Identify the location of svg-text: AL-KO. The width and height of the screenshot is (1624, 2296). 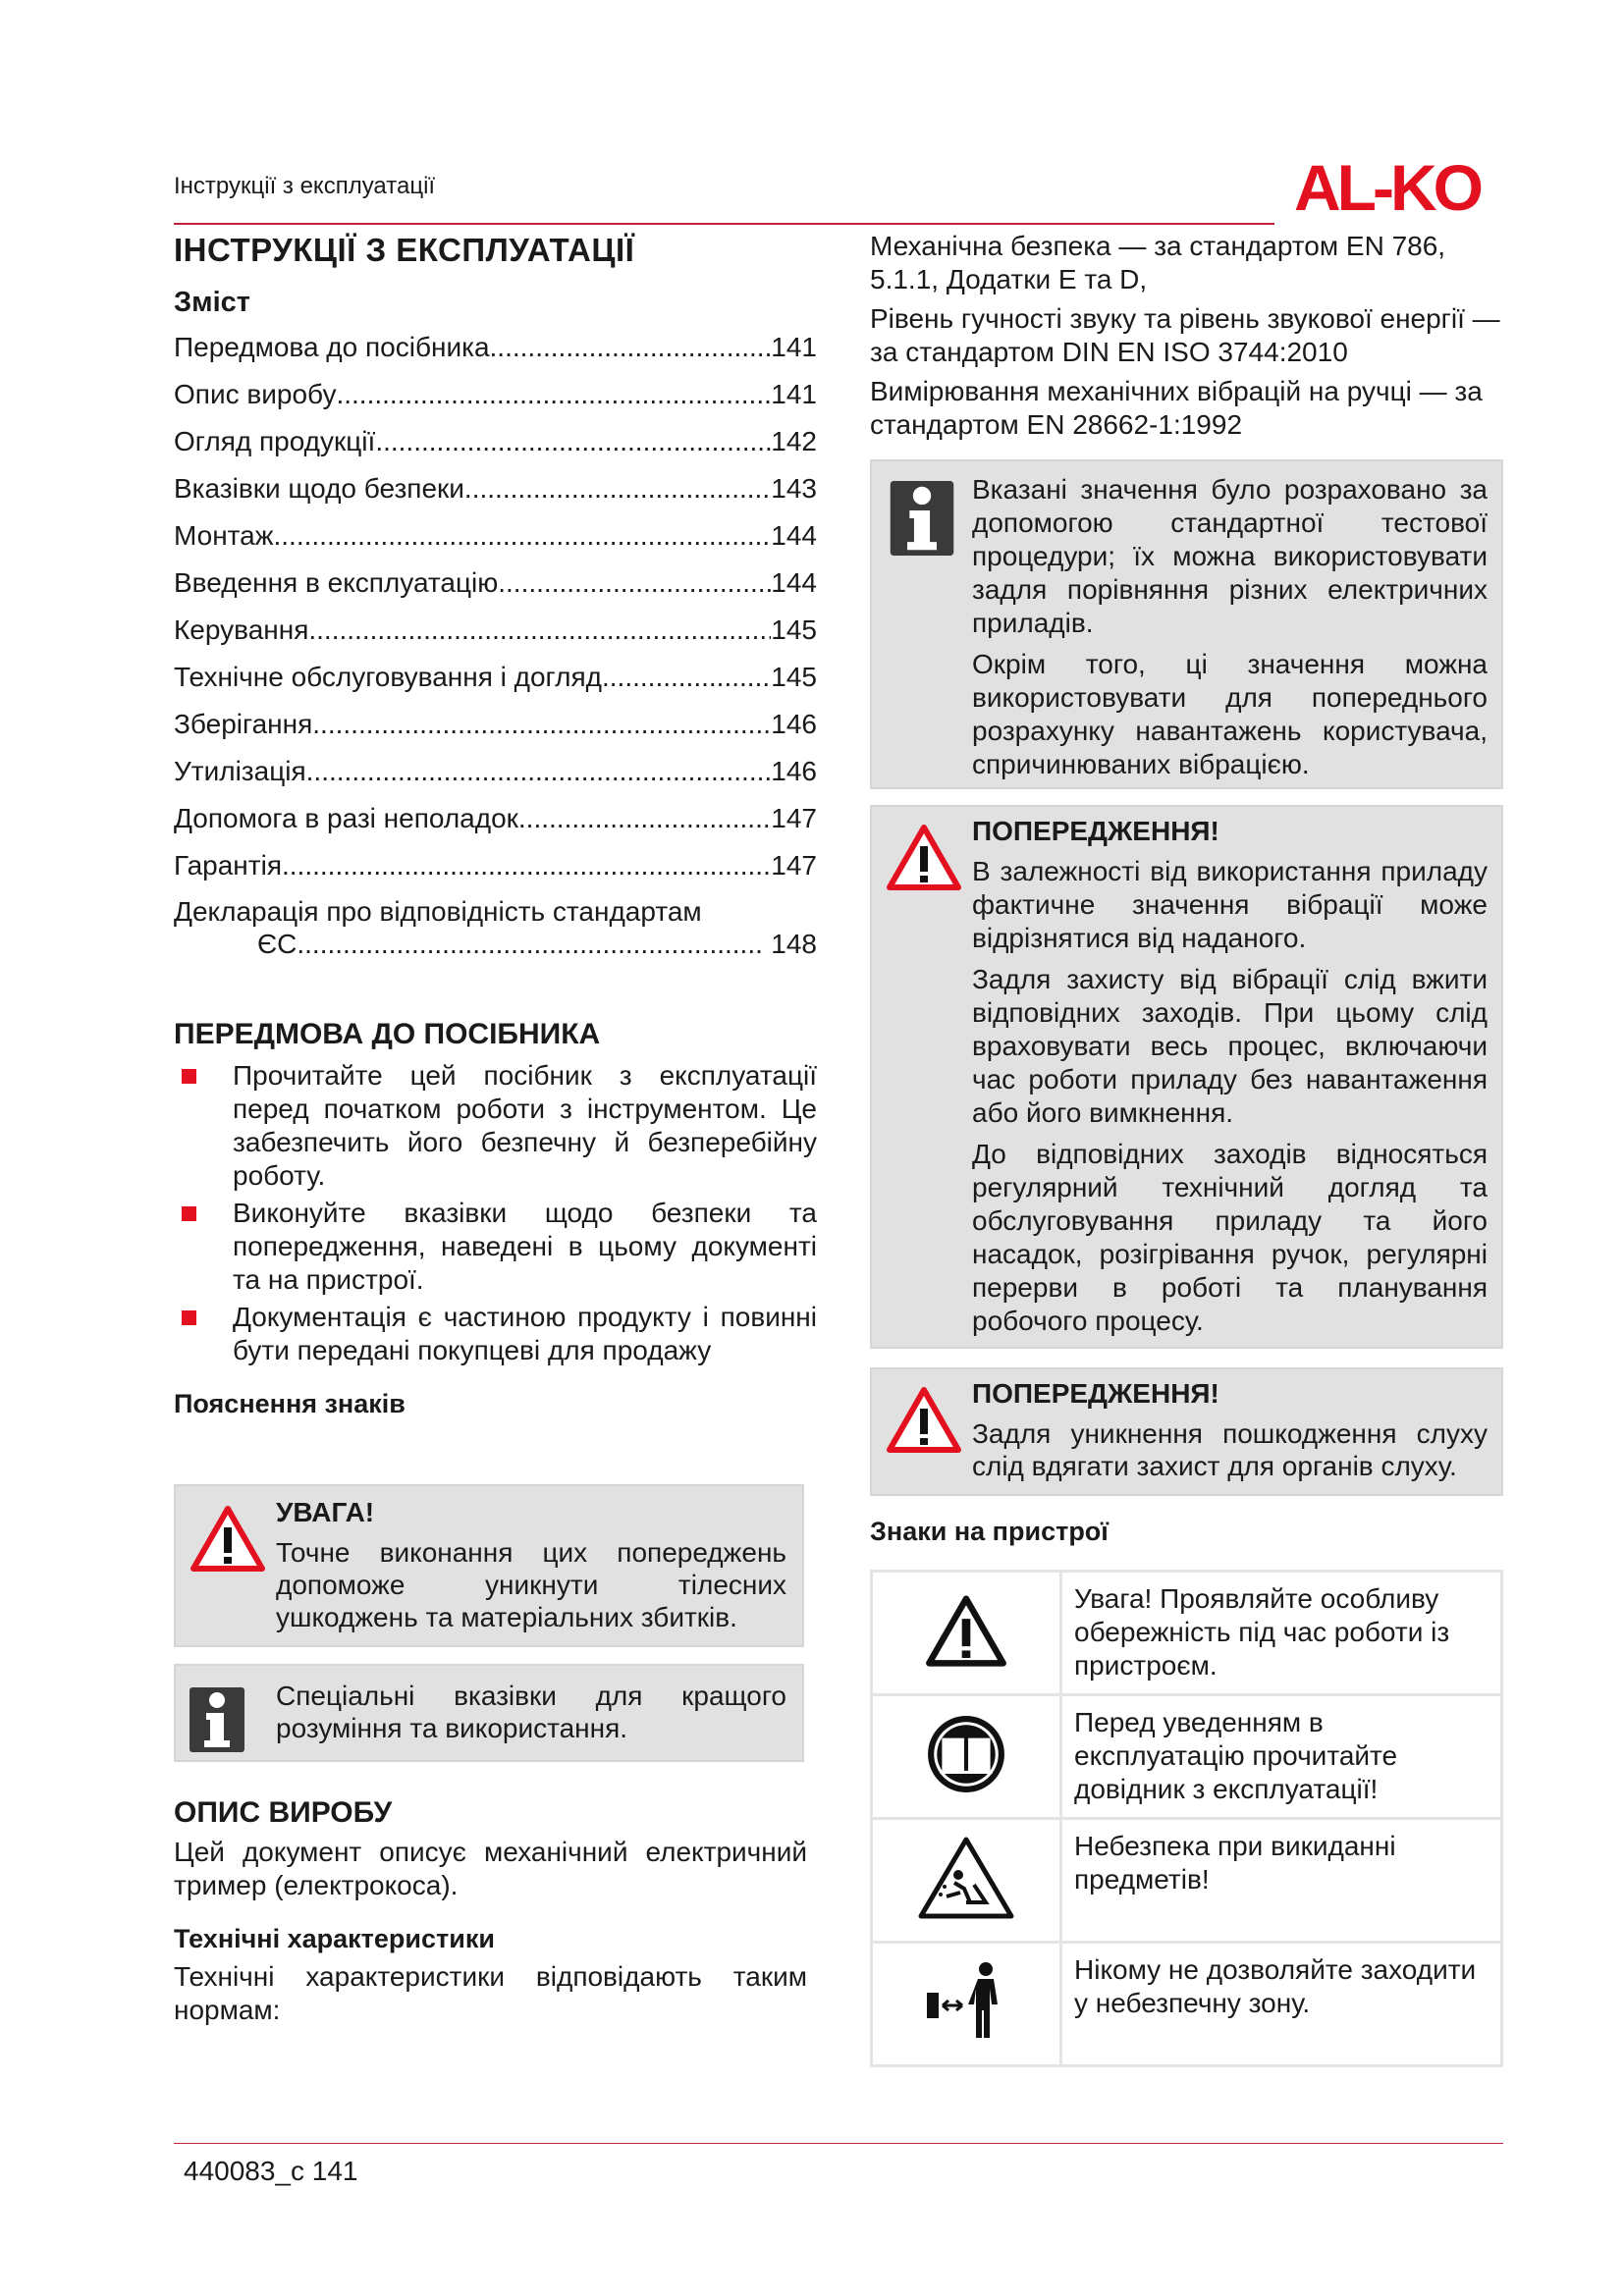
(1388, 186).